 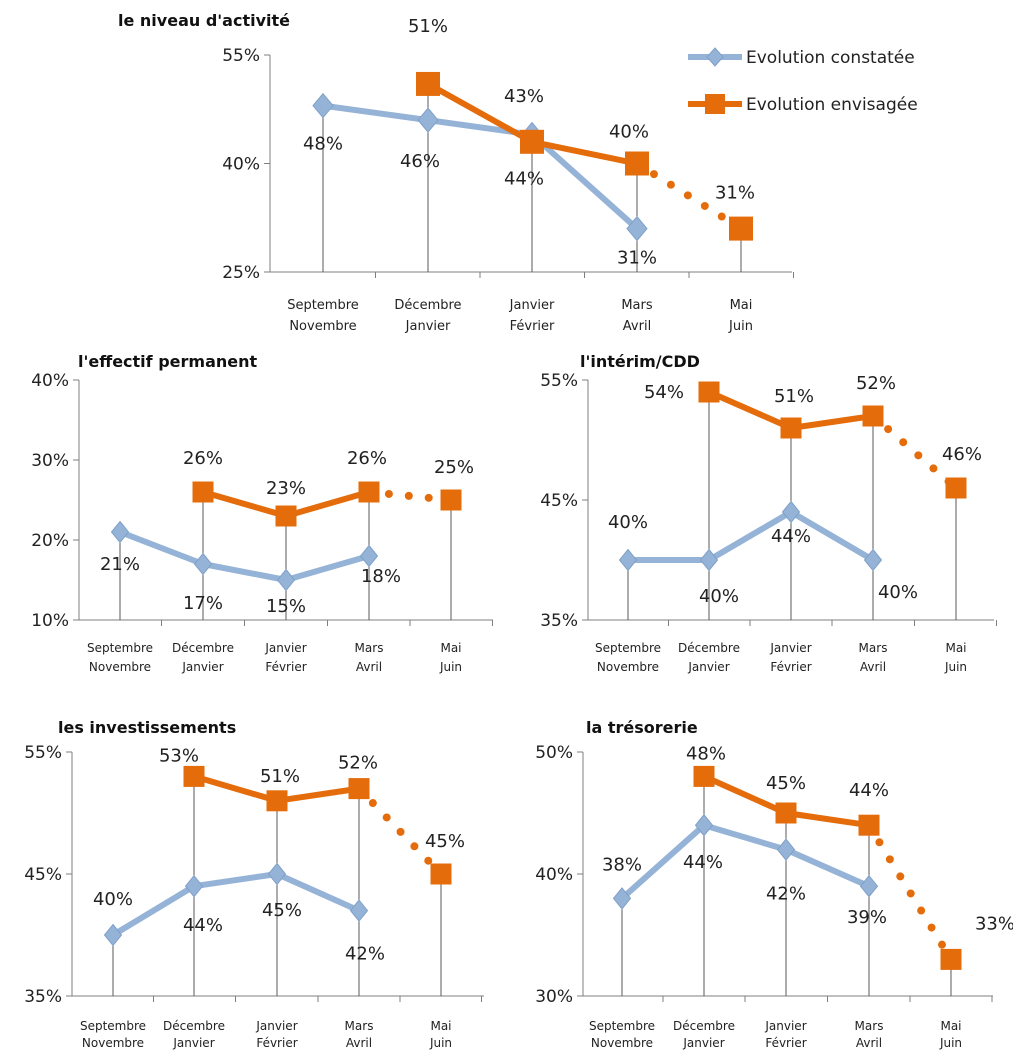 I want to click on x-tick-label: Décembre, so click(x=427, y=305).